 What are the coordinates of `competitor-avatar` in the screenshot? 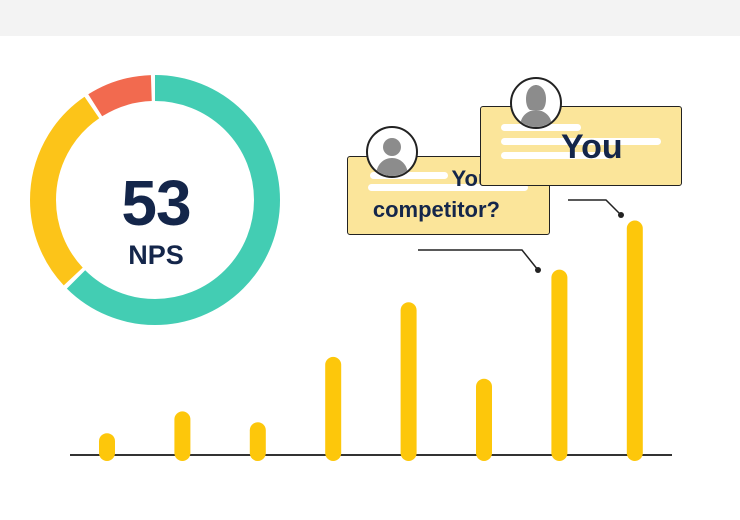 It's located at (392, 152).